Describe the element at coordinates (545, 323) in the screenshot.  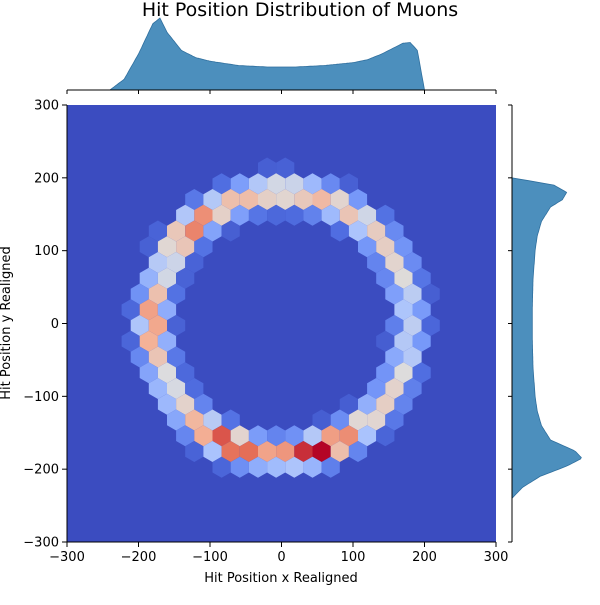
I see `marginal-y-histogram` at that location.